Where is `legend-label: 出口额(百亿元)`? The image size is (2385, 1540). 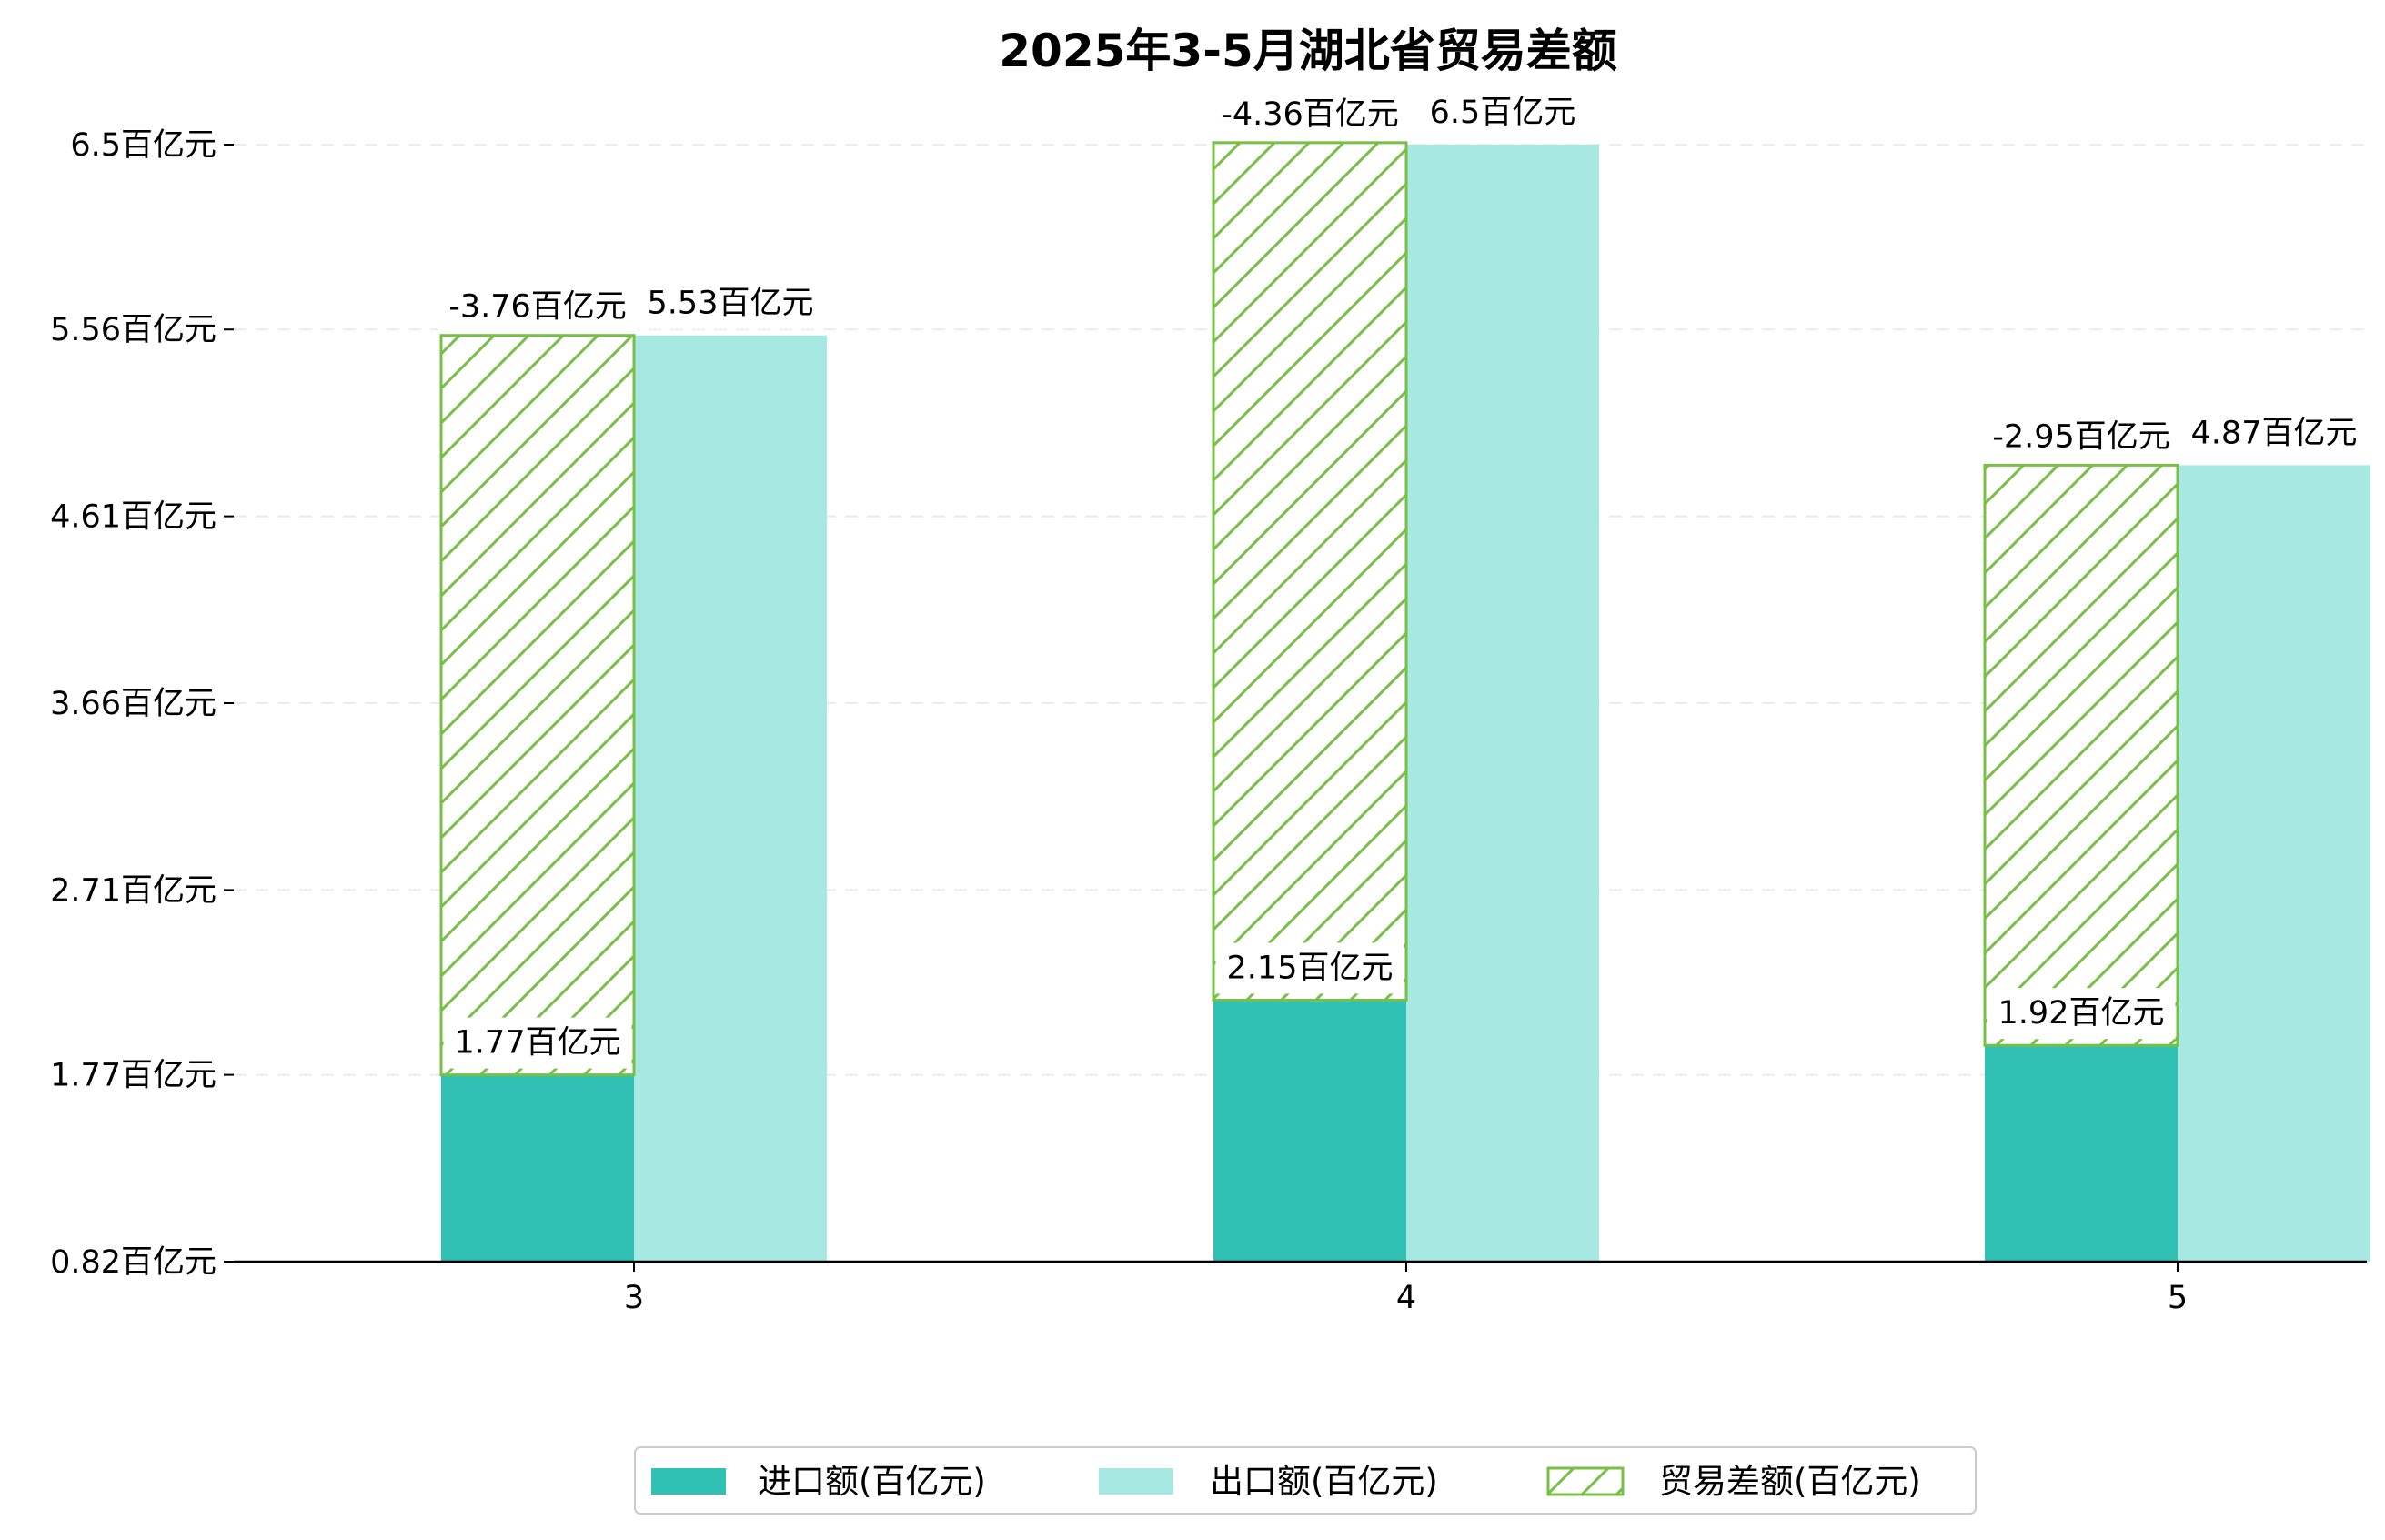 legend-label: 出口额(百亿元) is located at coordinates (1324, 1481).